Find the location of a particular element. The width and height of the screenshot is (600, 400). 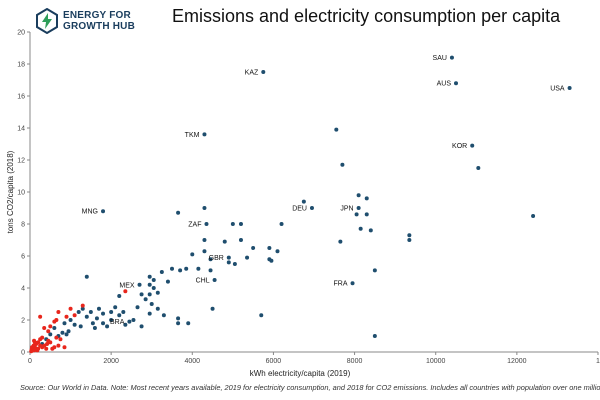

point-label: CHL is located at coordinates (203, 281).